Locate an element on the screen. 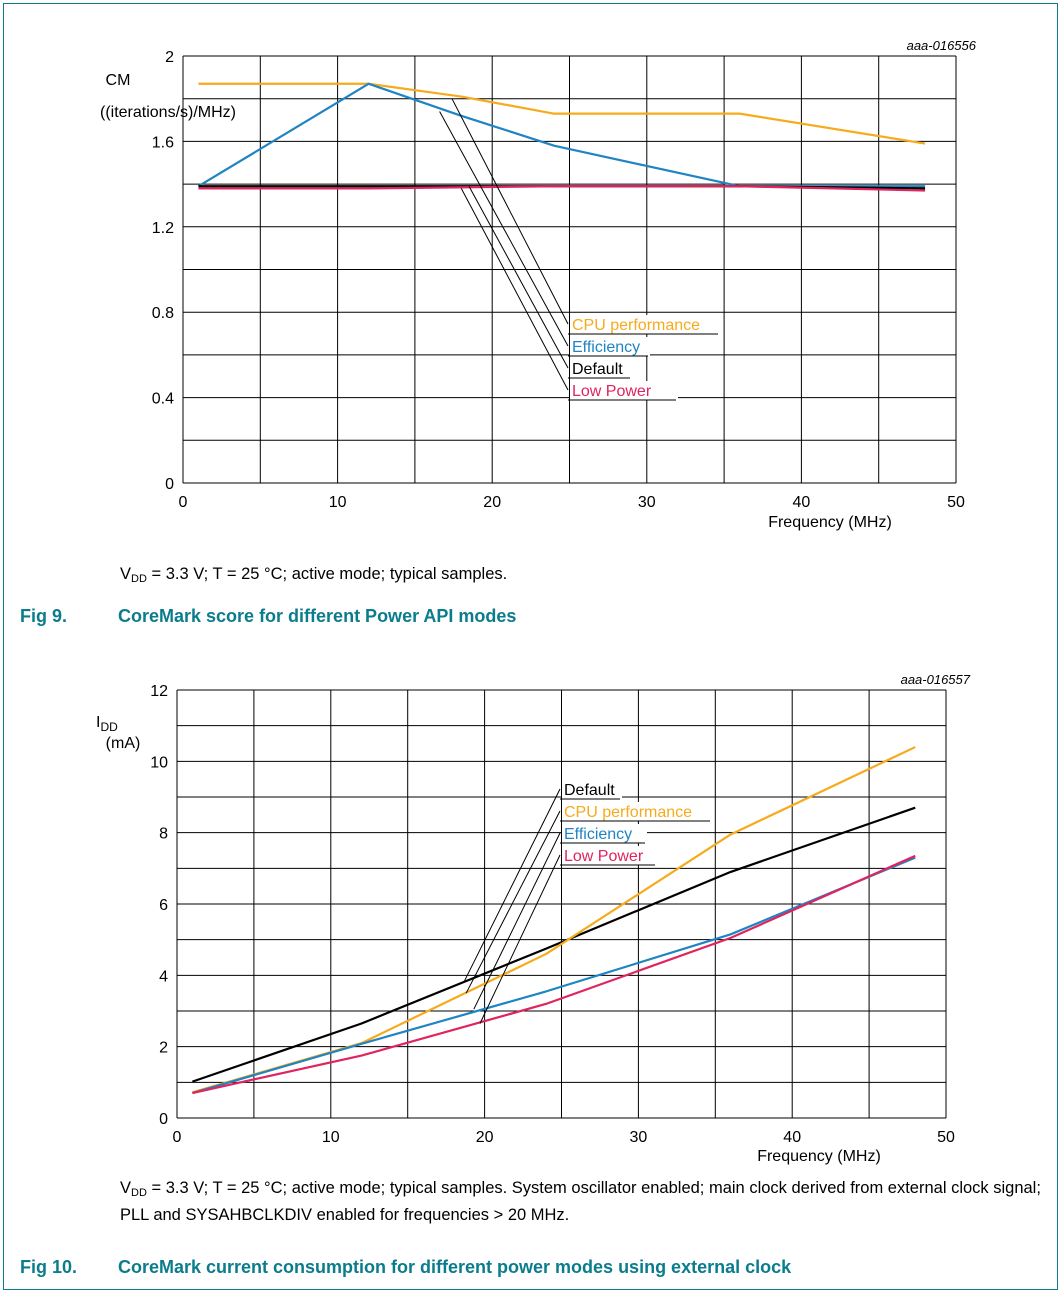  figure-id-label: aaa-016557 is located at coordinates (936, 679).